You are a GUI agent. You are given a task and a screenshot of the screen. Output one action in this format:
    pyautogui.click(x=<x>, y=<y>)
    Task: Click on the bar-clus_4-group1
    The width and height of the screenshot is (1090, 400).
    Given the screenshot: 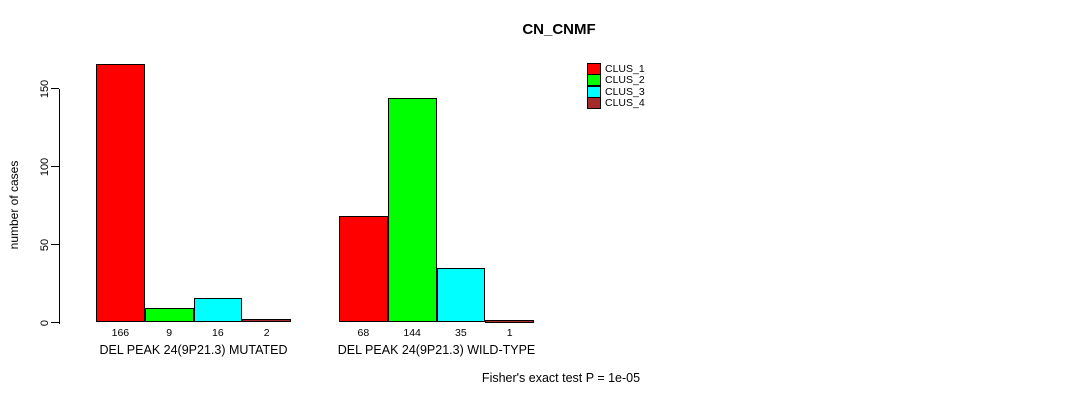 What is the action you would take?
    pyautogui.click(x=266, y=321)
    